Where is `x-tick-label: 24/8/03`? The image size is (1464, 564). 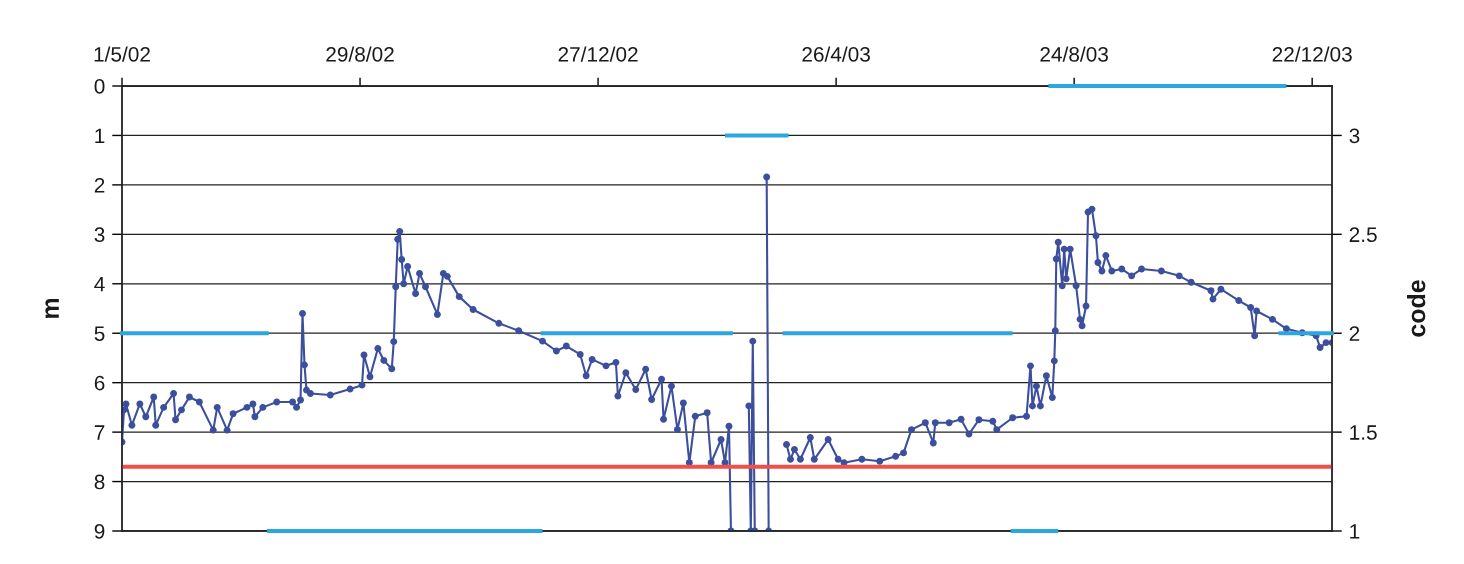 x-tick-label: 24/8/03 is located at coordinates (1074, 54).